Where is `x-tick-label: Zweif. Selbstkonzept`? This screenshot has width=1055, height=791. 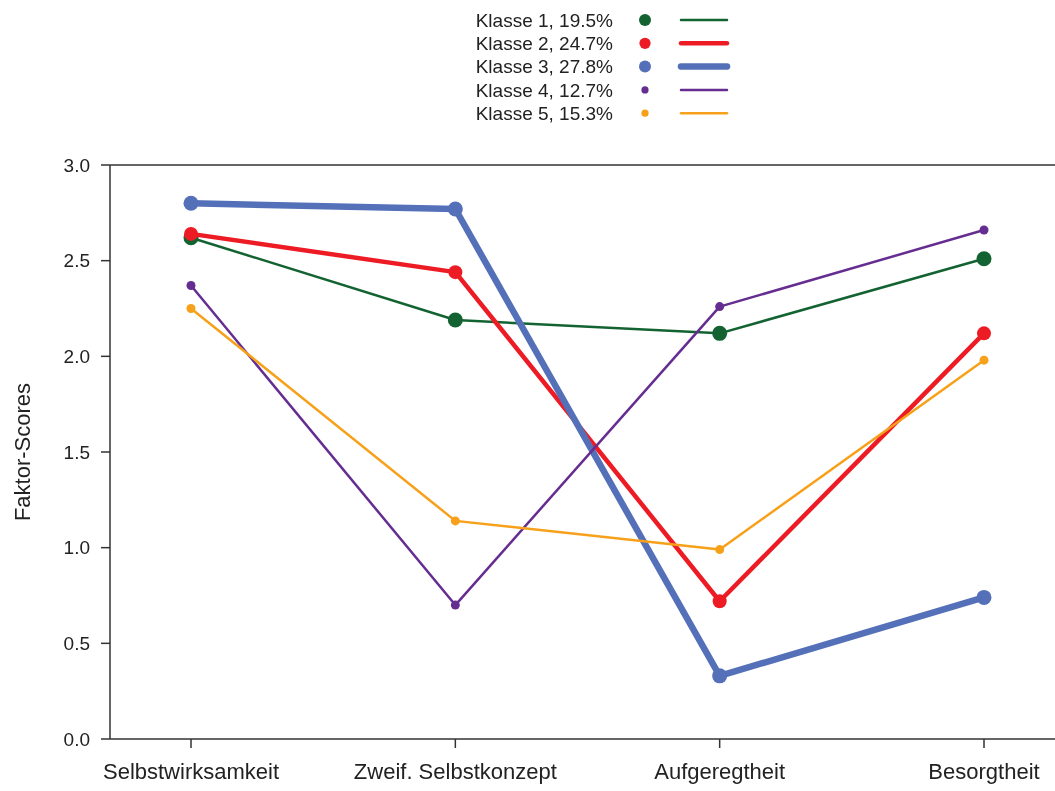
x-tick-label: Zweif. Selbstkonzept is located at coordinates (455, 771).